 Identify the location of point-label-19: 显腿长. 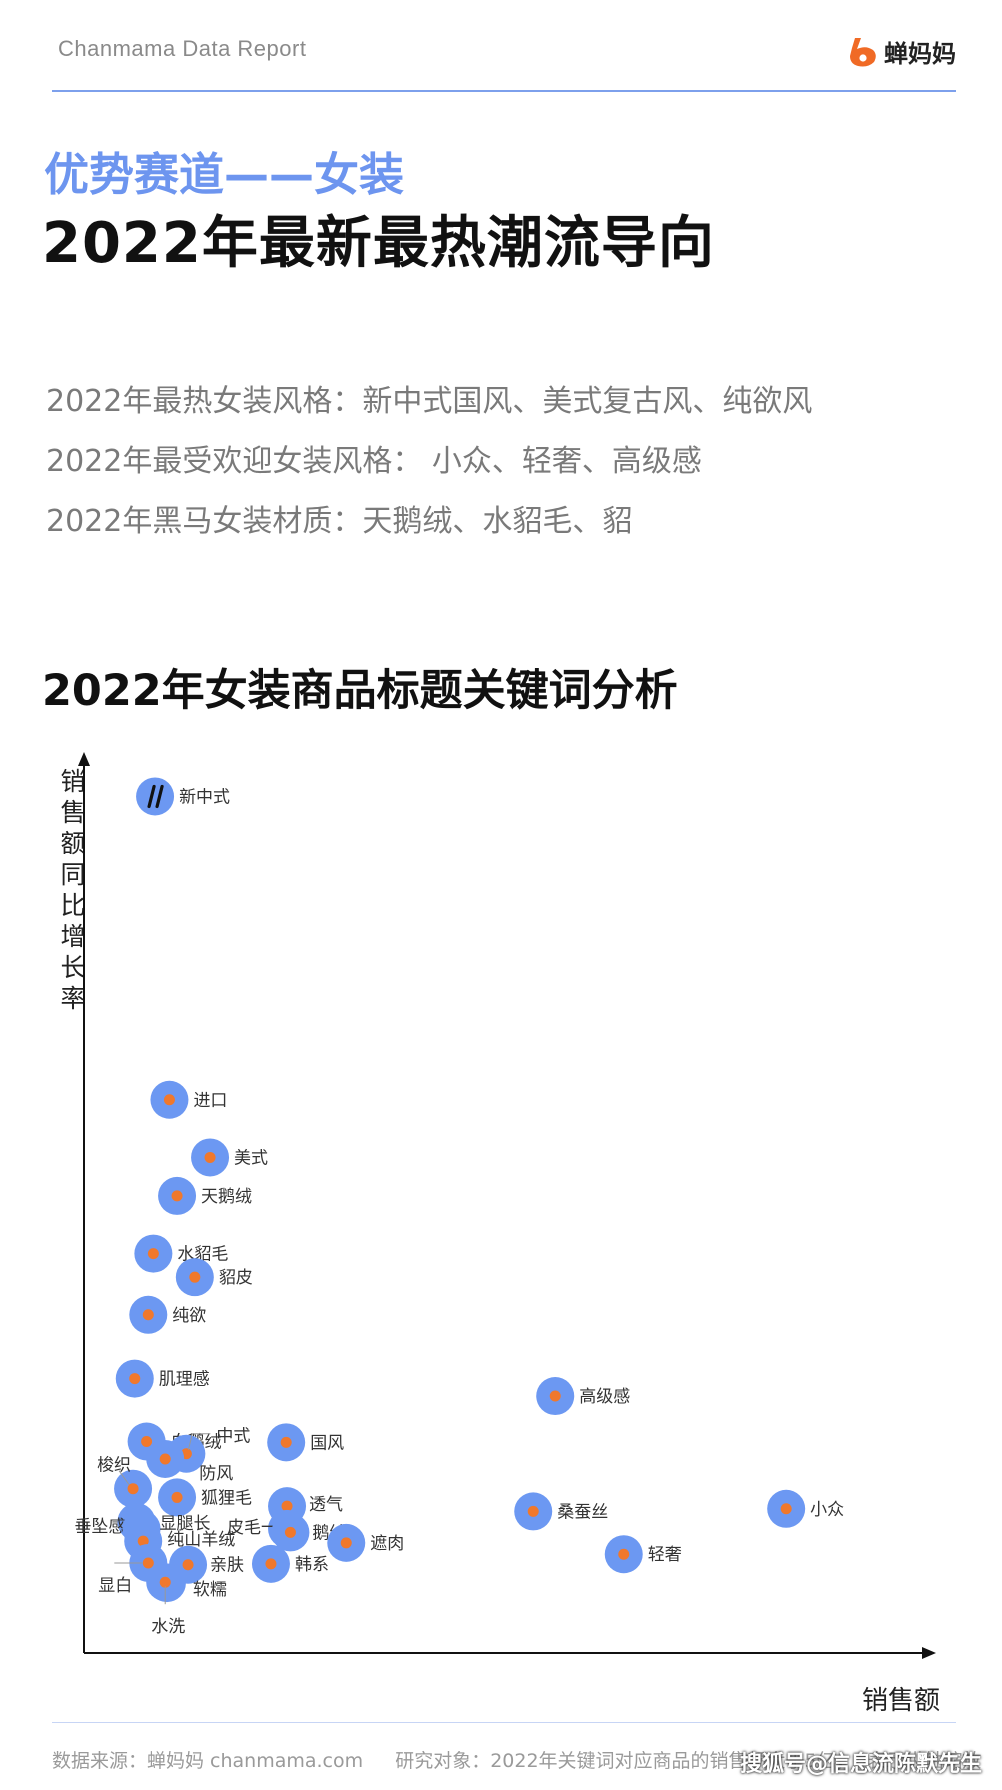
(185, 1524).